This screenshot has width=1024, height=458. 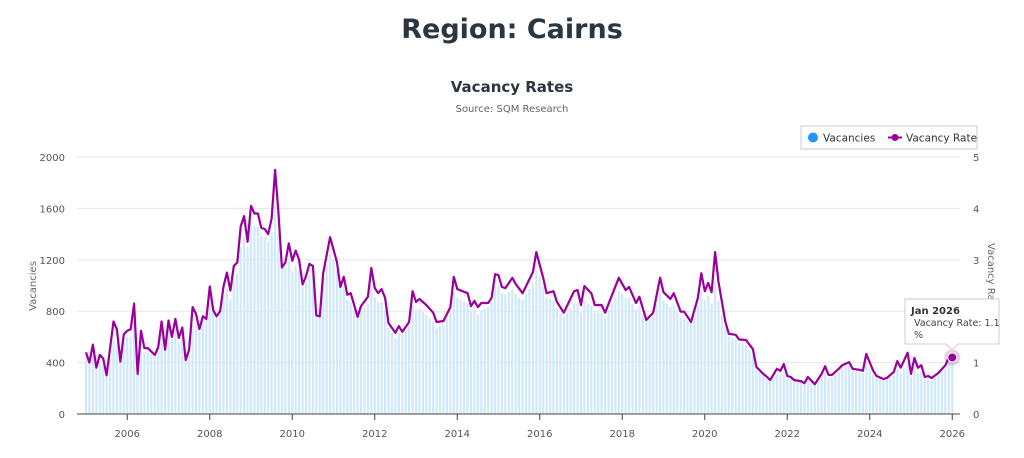 What do you see at coordinates (952, 357) in the screenshot?
I see `hover-point` at bounding box center [952, 357].